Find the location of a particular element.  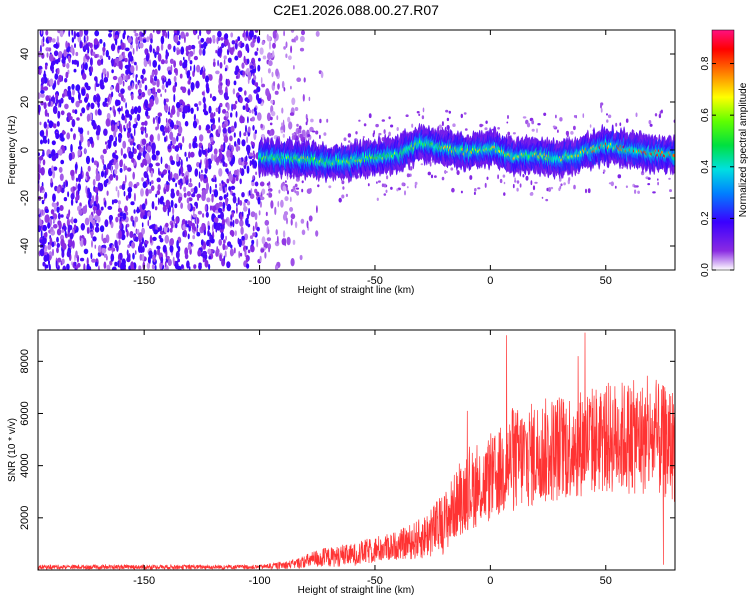

spectrogram-y-label: Frequency (Hz) is located at coordinates (12, 150).